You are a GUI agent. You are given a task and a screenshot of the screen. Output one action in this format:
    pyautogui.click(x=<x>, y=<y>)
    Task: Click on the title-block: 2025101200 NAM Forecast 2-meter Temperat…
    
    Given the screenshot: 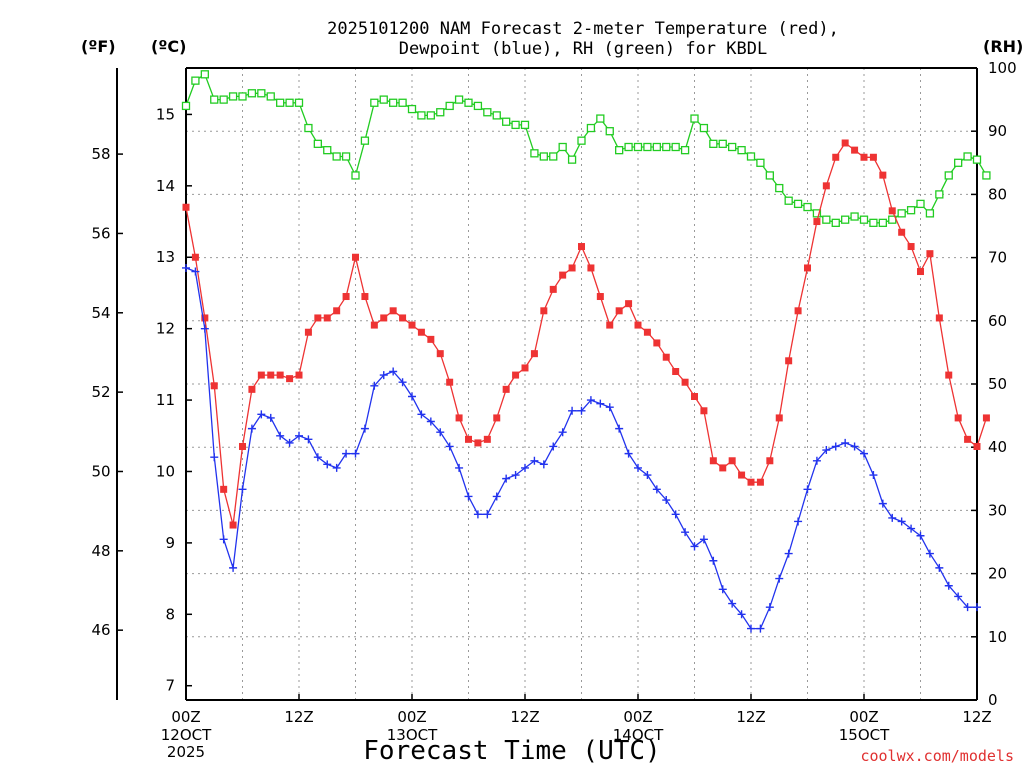 What is the action you would take?
    pyautogui.click(x=583, y=39)
    